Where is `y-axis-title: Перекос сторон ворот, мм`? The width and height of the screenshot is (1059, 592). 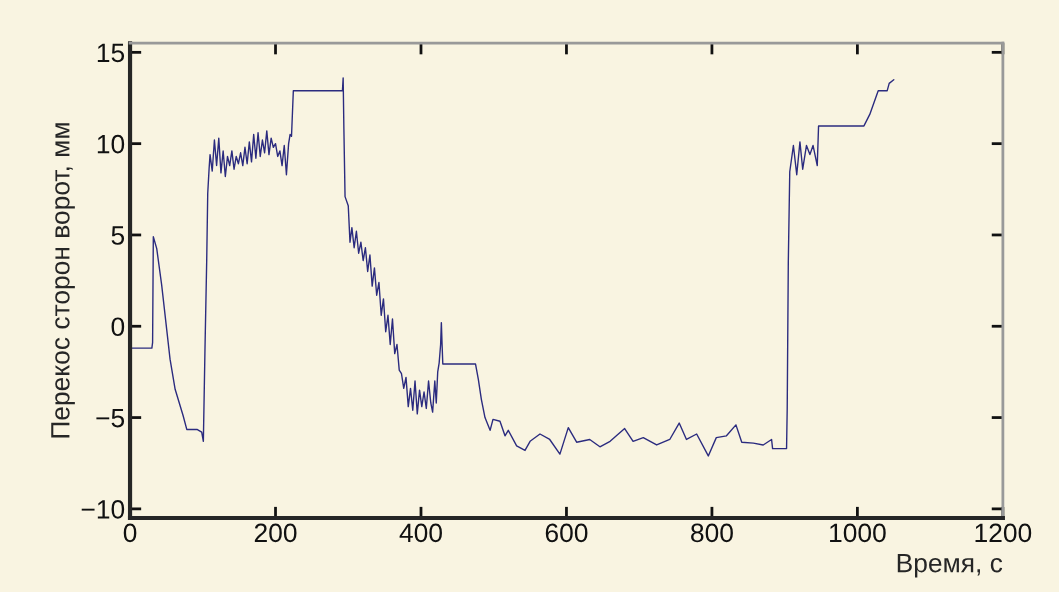
y-axis-title: Перекос сторон ворот, мм is located at coordinates (63, 280).